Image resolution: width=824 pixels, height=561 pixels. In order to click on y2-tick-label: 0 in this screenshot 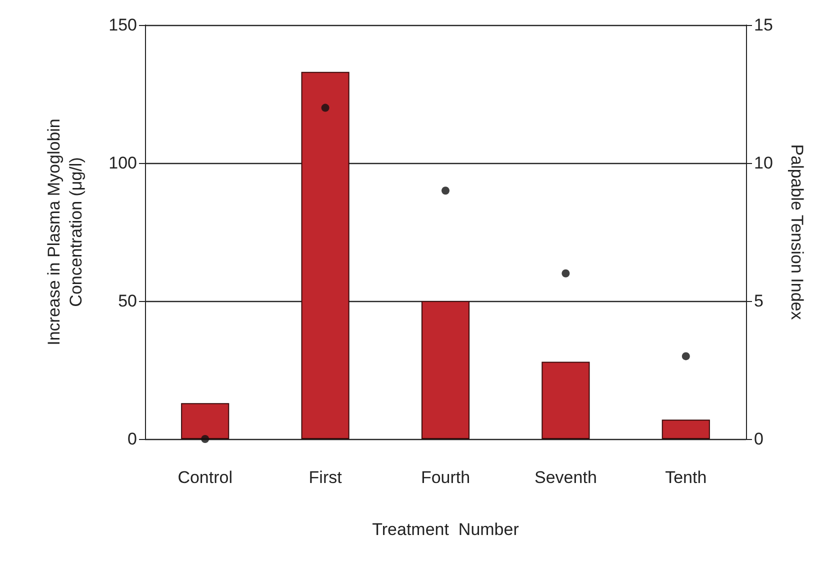, I will do `click(759, 439)`.